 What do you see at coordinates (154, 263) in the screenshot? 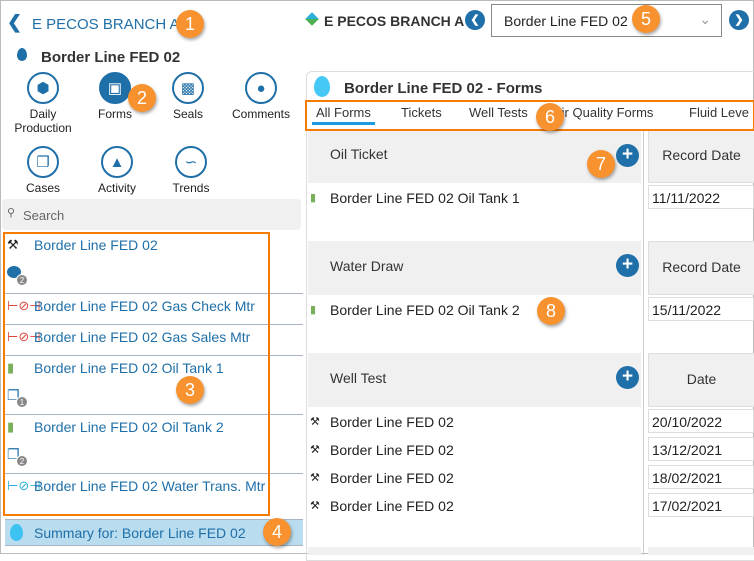
I see `list-item: ⚒ Border Line FED 02 2` at bounding box center [154, 263].